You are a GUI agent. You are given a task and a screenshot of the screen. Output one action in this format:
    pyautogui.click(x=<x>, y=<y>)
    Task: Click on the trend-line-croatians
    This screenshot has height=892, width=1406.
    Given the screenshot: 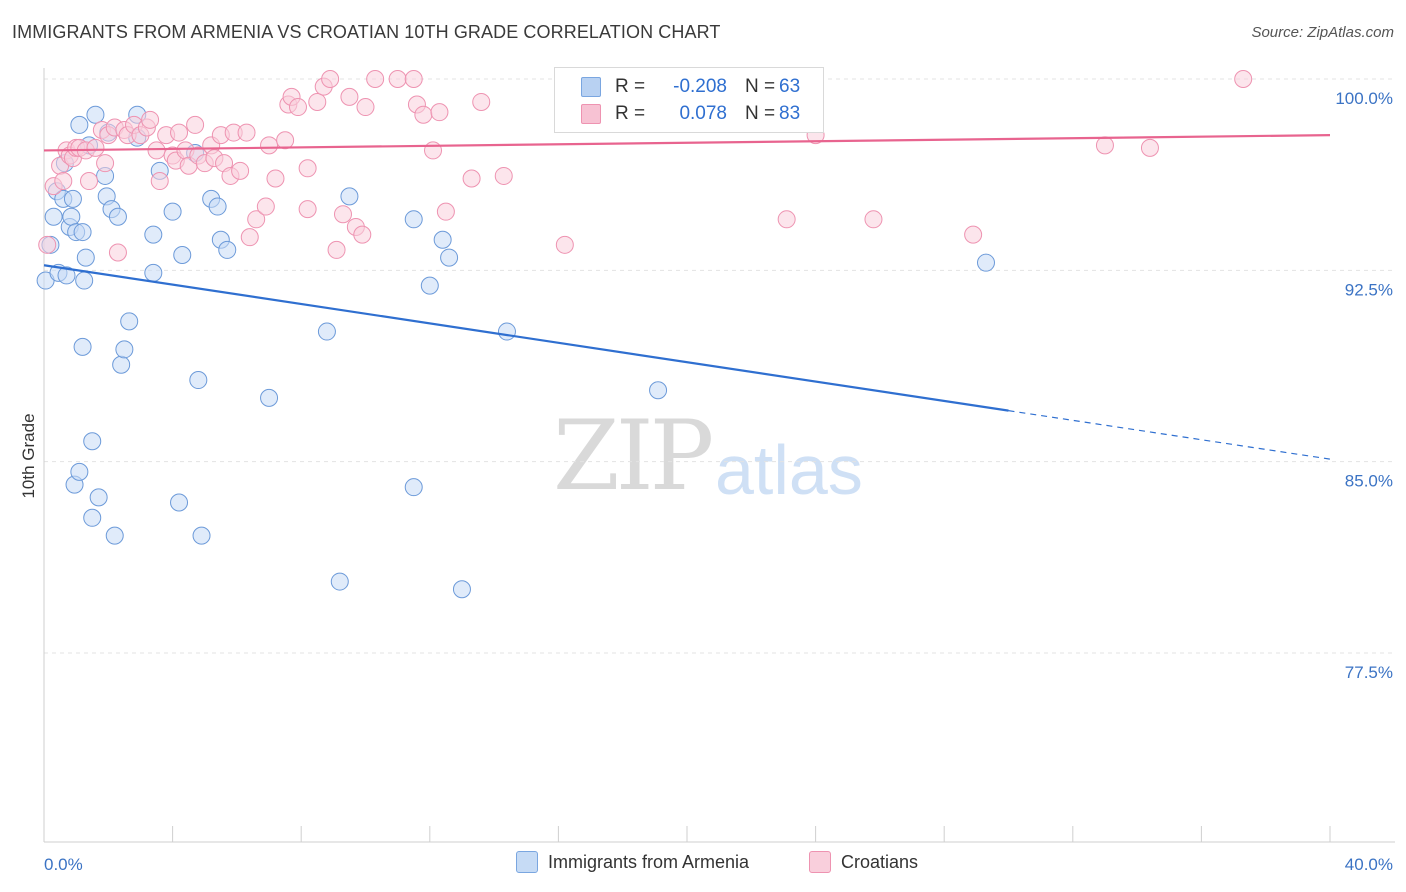 What is the action you would take?
    pyautogui.click(x=687, y=143)
    